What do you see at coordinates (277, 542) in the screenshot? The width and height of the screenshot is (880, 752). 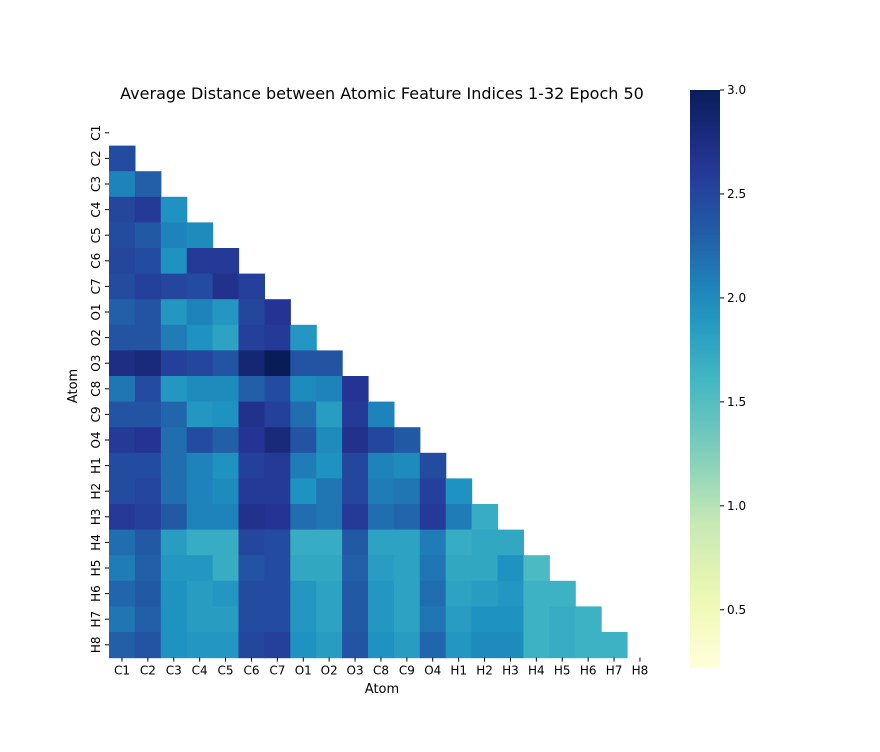 I see `heatmap-cell-H4-C7` at bounding box center [277, 542].